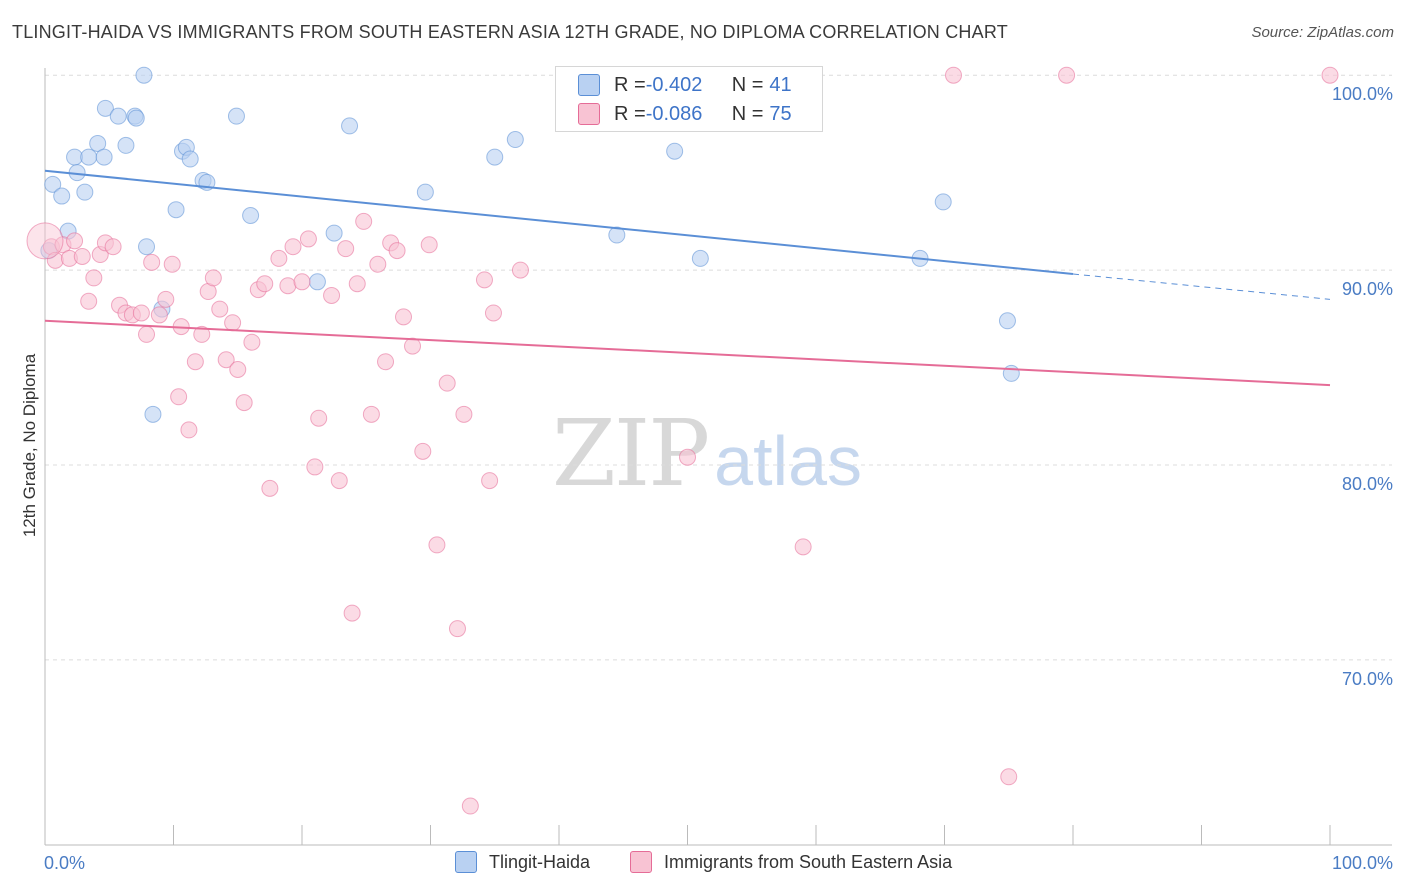 This screenshot has width=1406, height=892. I want to click on legend-n-label: N =, so click(747, 113).